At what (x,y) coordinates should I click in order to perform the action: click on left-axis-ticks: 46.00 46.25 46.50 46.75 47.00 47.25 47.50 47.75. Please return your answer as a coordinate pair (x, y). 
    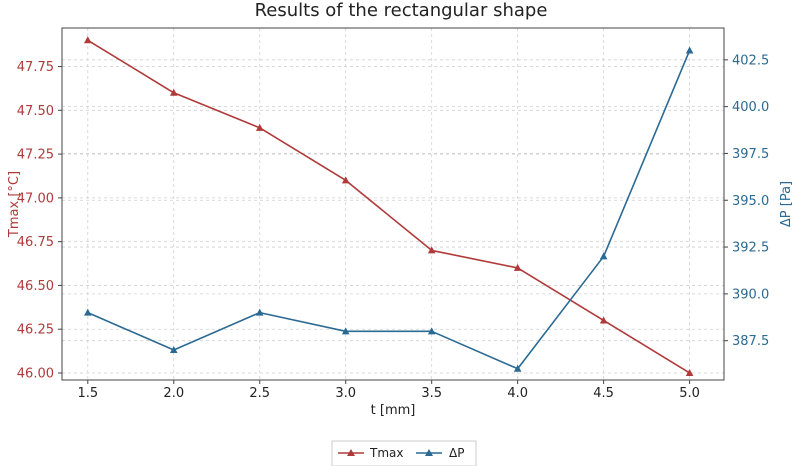
    Looking at the image, I should click on (39, 220).